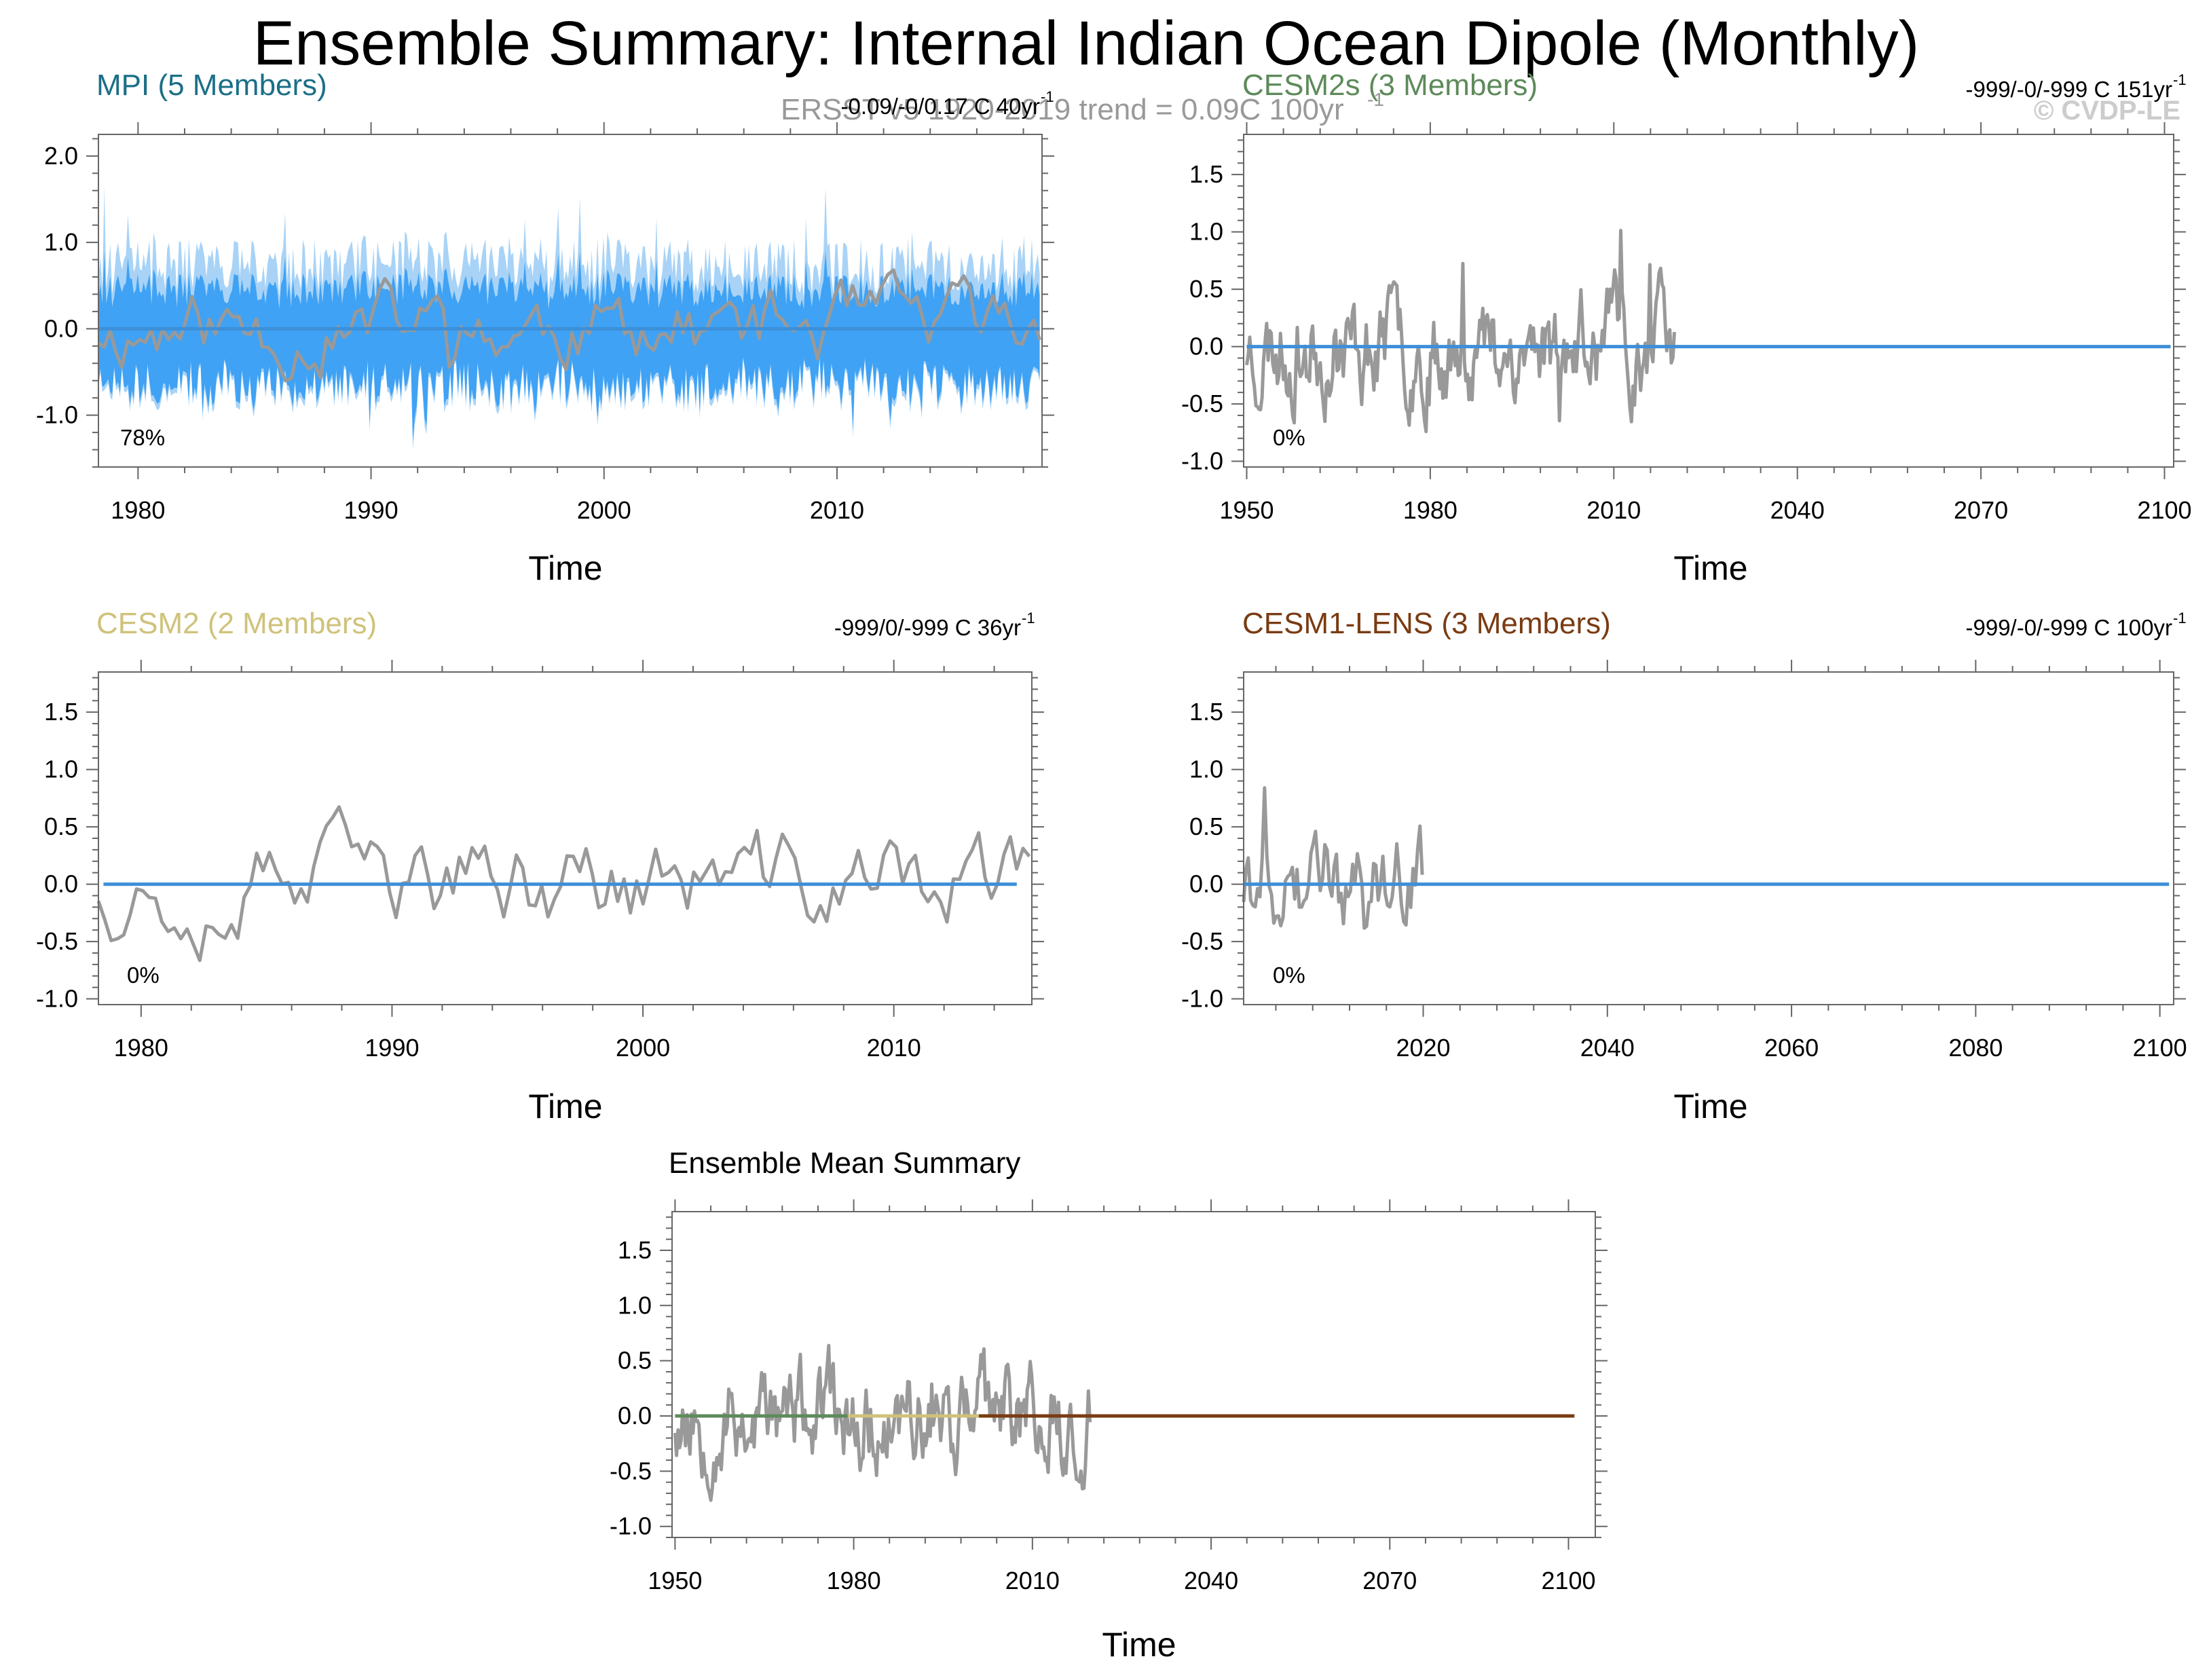 This screenshot has width=2211, height=1680. What do you see at coordinates (1976, 1048) in the screenshot?
I see `x-tick-label: 2080` at bounding box center [1976, 1048].